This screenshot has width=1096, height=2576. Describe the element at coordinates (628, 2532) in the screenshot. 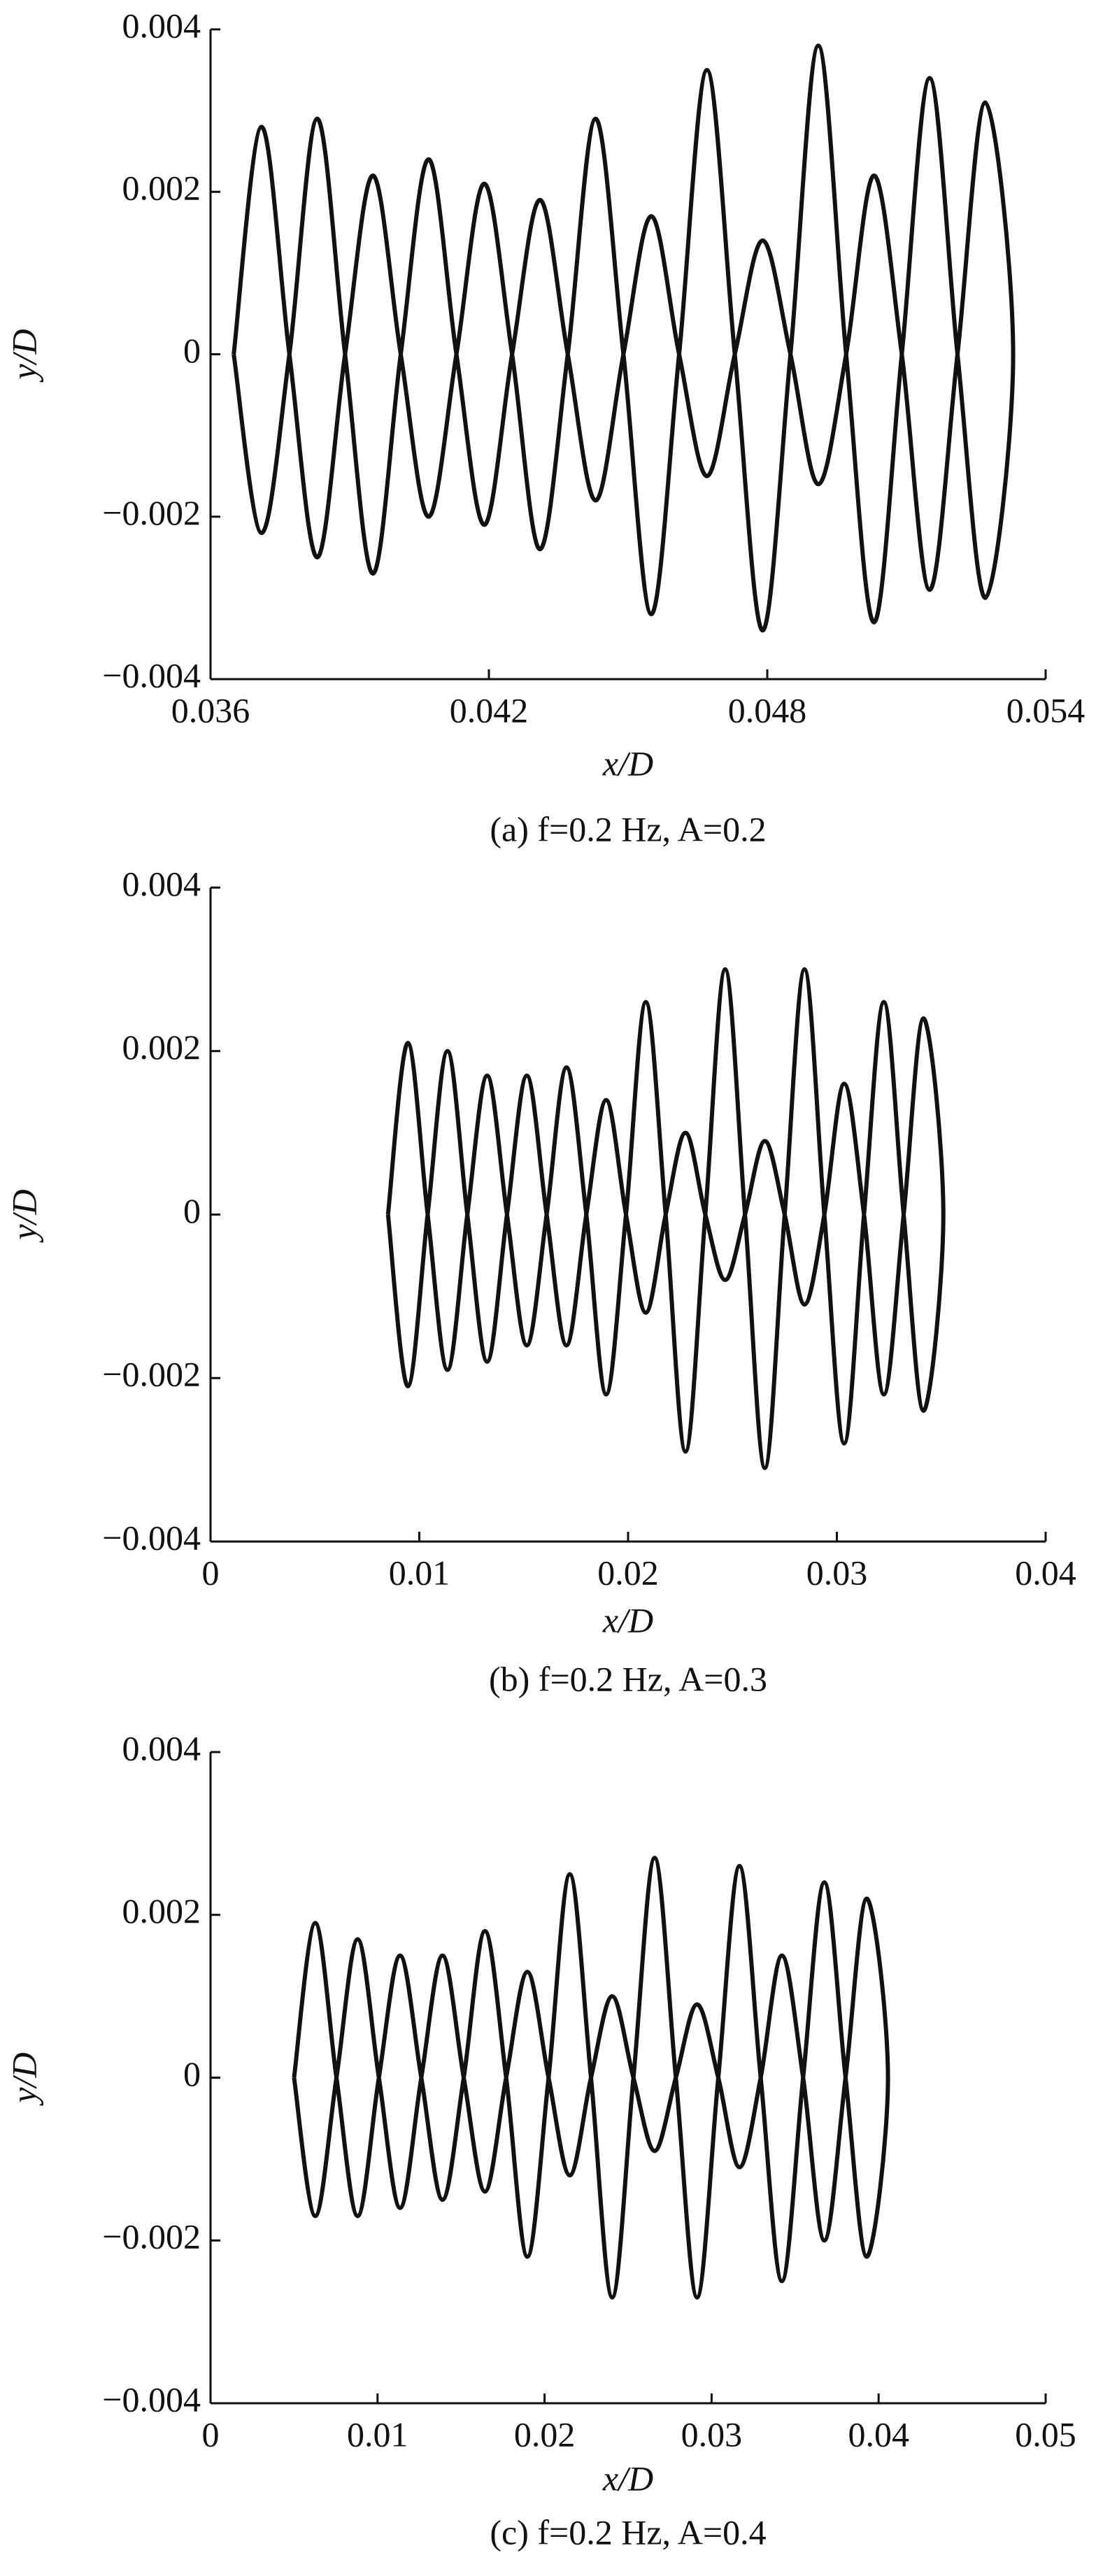

I see `caption: (c) f=0.2 Hz, A=0.4` at that location.